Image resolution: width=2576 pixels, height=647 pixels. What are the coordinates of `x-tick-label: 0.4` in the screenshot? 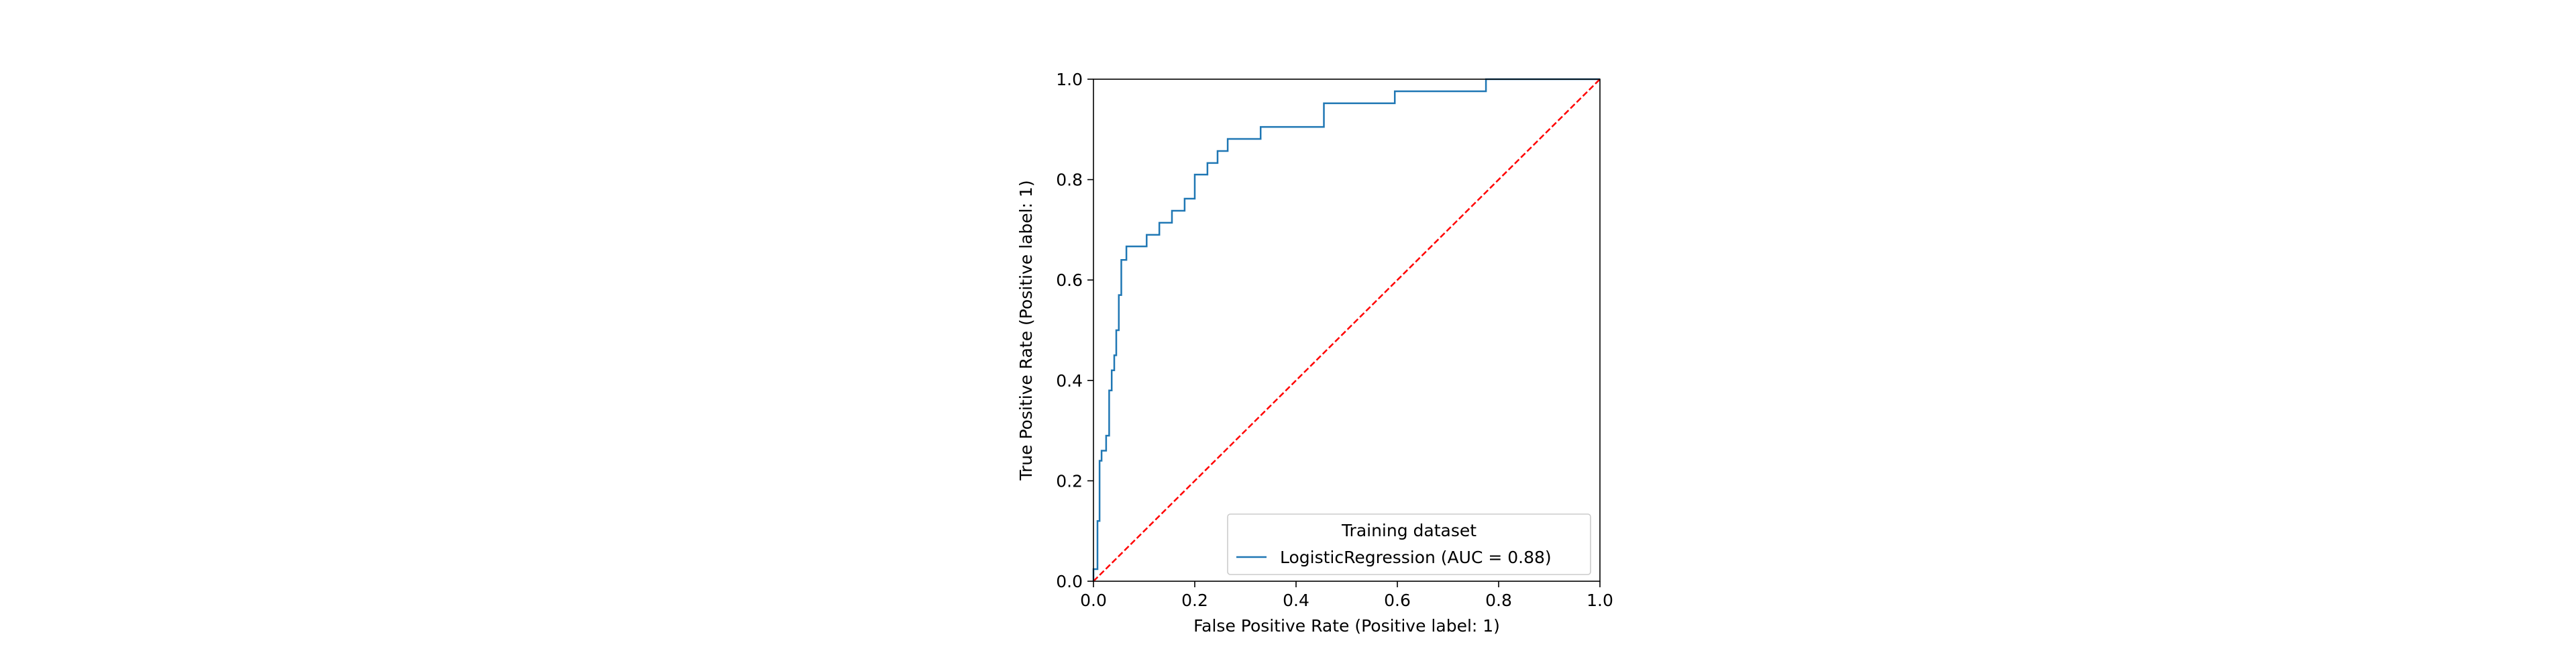 It's located at (1296, 600).